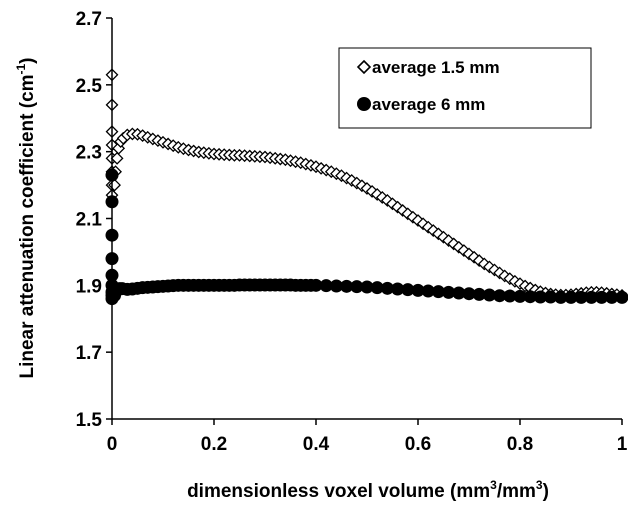  Describe the element at coordinates (89, 153) in the screenshot. I see `y-tick-label: 2.3` at that location.